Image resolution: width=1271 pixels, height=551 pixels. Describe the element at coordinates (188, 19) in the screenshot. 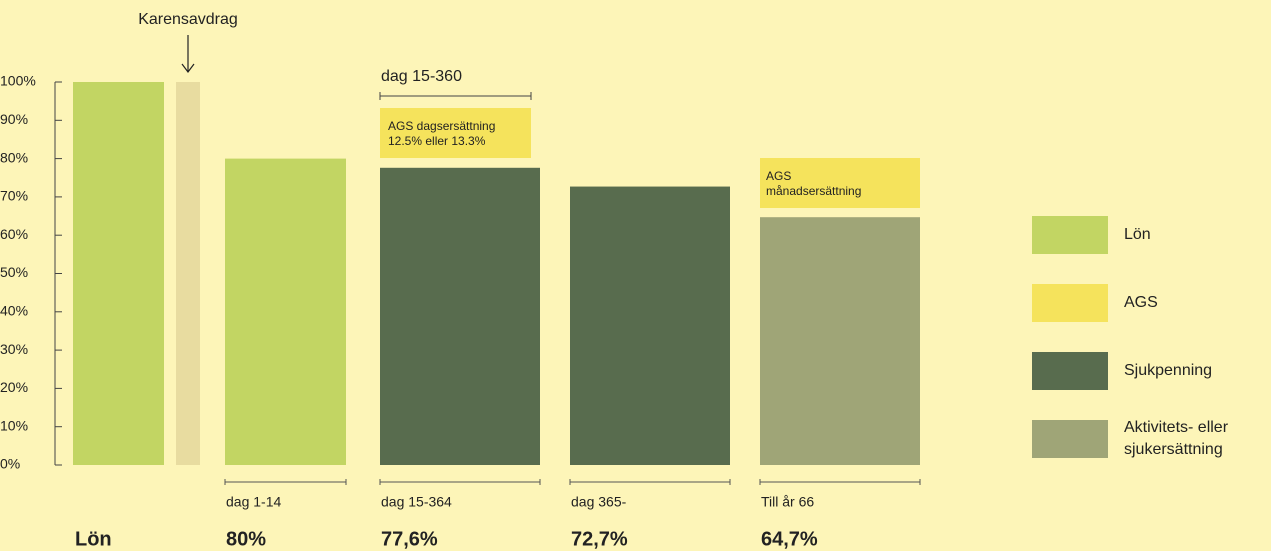

I see `annotation: Karensavdrag` at that location.